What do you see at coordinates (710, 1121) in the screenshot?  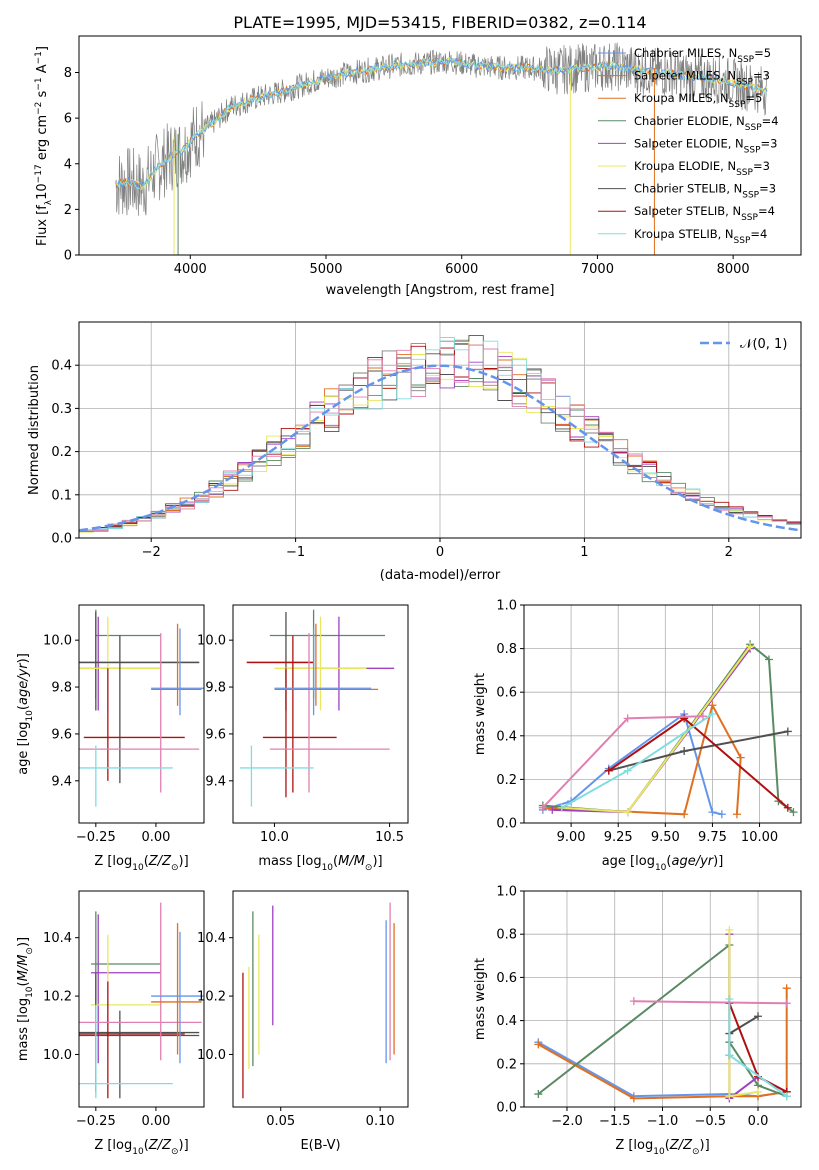 I see `x-tick-label: −0.5` at bounding box center [710, 1121].